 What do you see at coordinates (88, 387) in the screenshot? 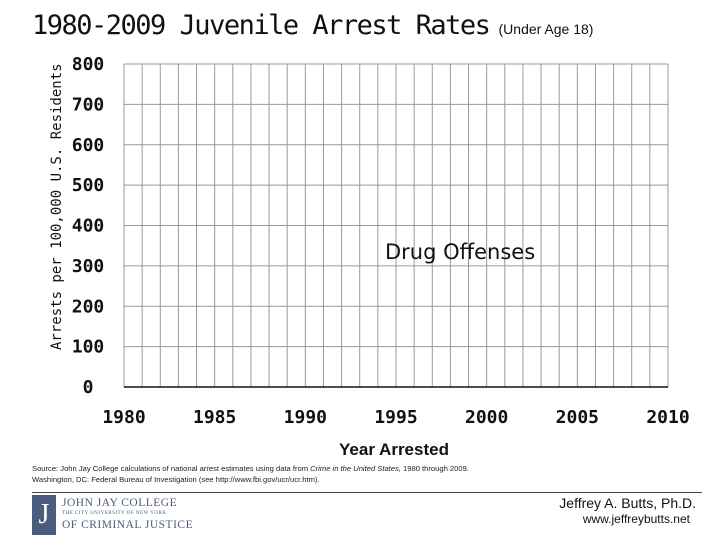
I see `y-tick-label: 0` at bounding box center [88, 387].